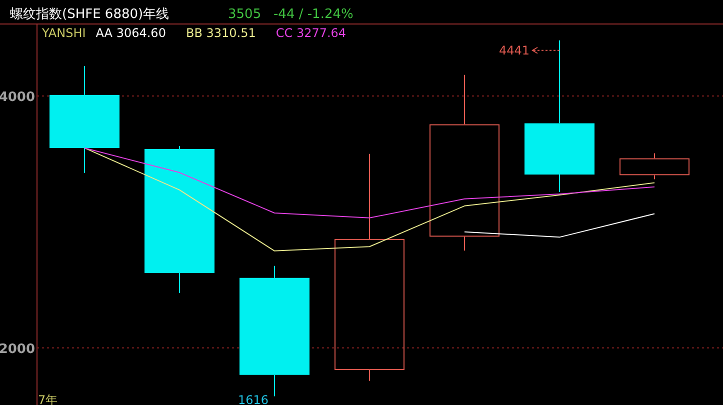 This screenshot has height=405, width=723. I want to click on legend-title: YANSHI, so click(63, 33).